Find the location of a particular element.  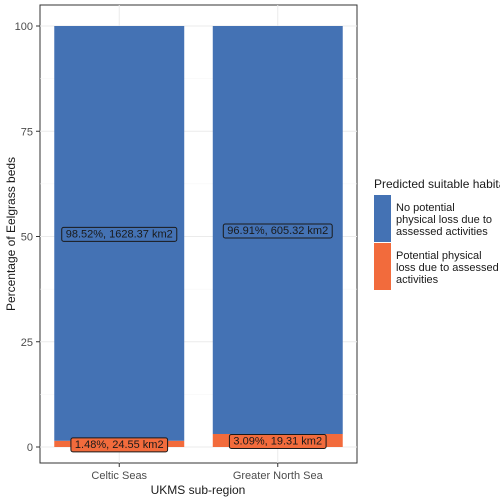

x-tick-label: Greater North Sea is located at coordinates (278, 476).